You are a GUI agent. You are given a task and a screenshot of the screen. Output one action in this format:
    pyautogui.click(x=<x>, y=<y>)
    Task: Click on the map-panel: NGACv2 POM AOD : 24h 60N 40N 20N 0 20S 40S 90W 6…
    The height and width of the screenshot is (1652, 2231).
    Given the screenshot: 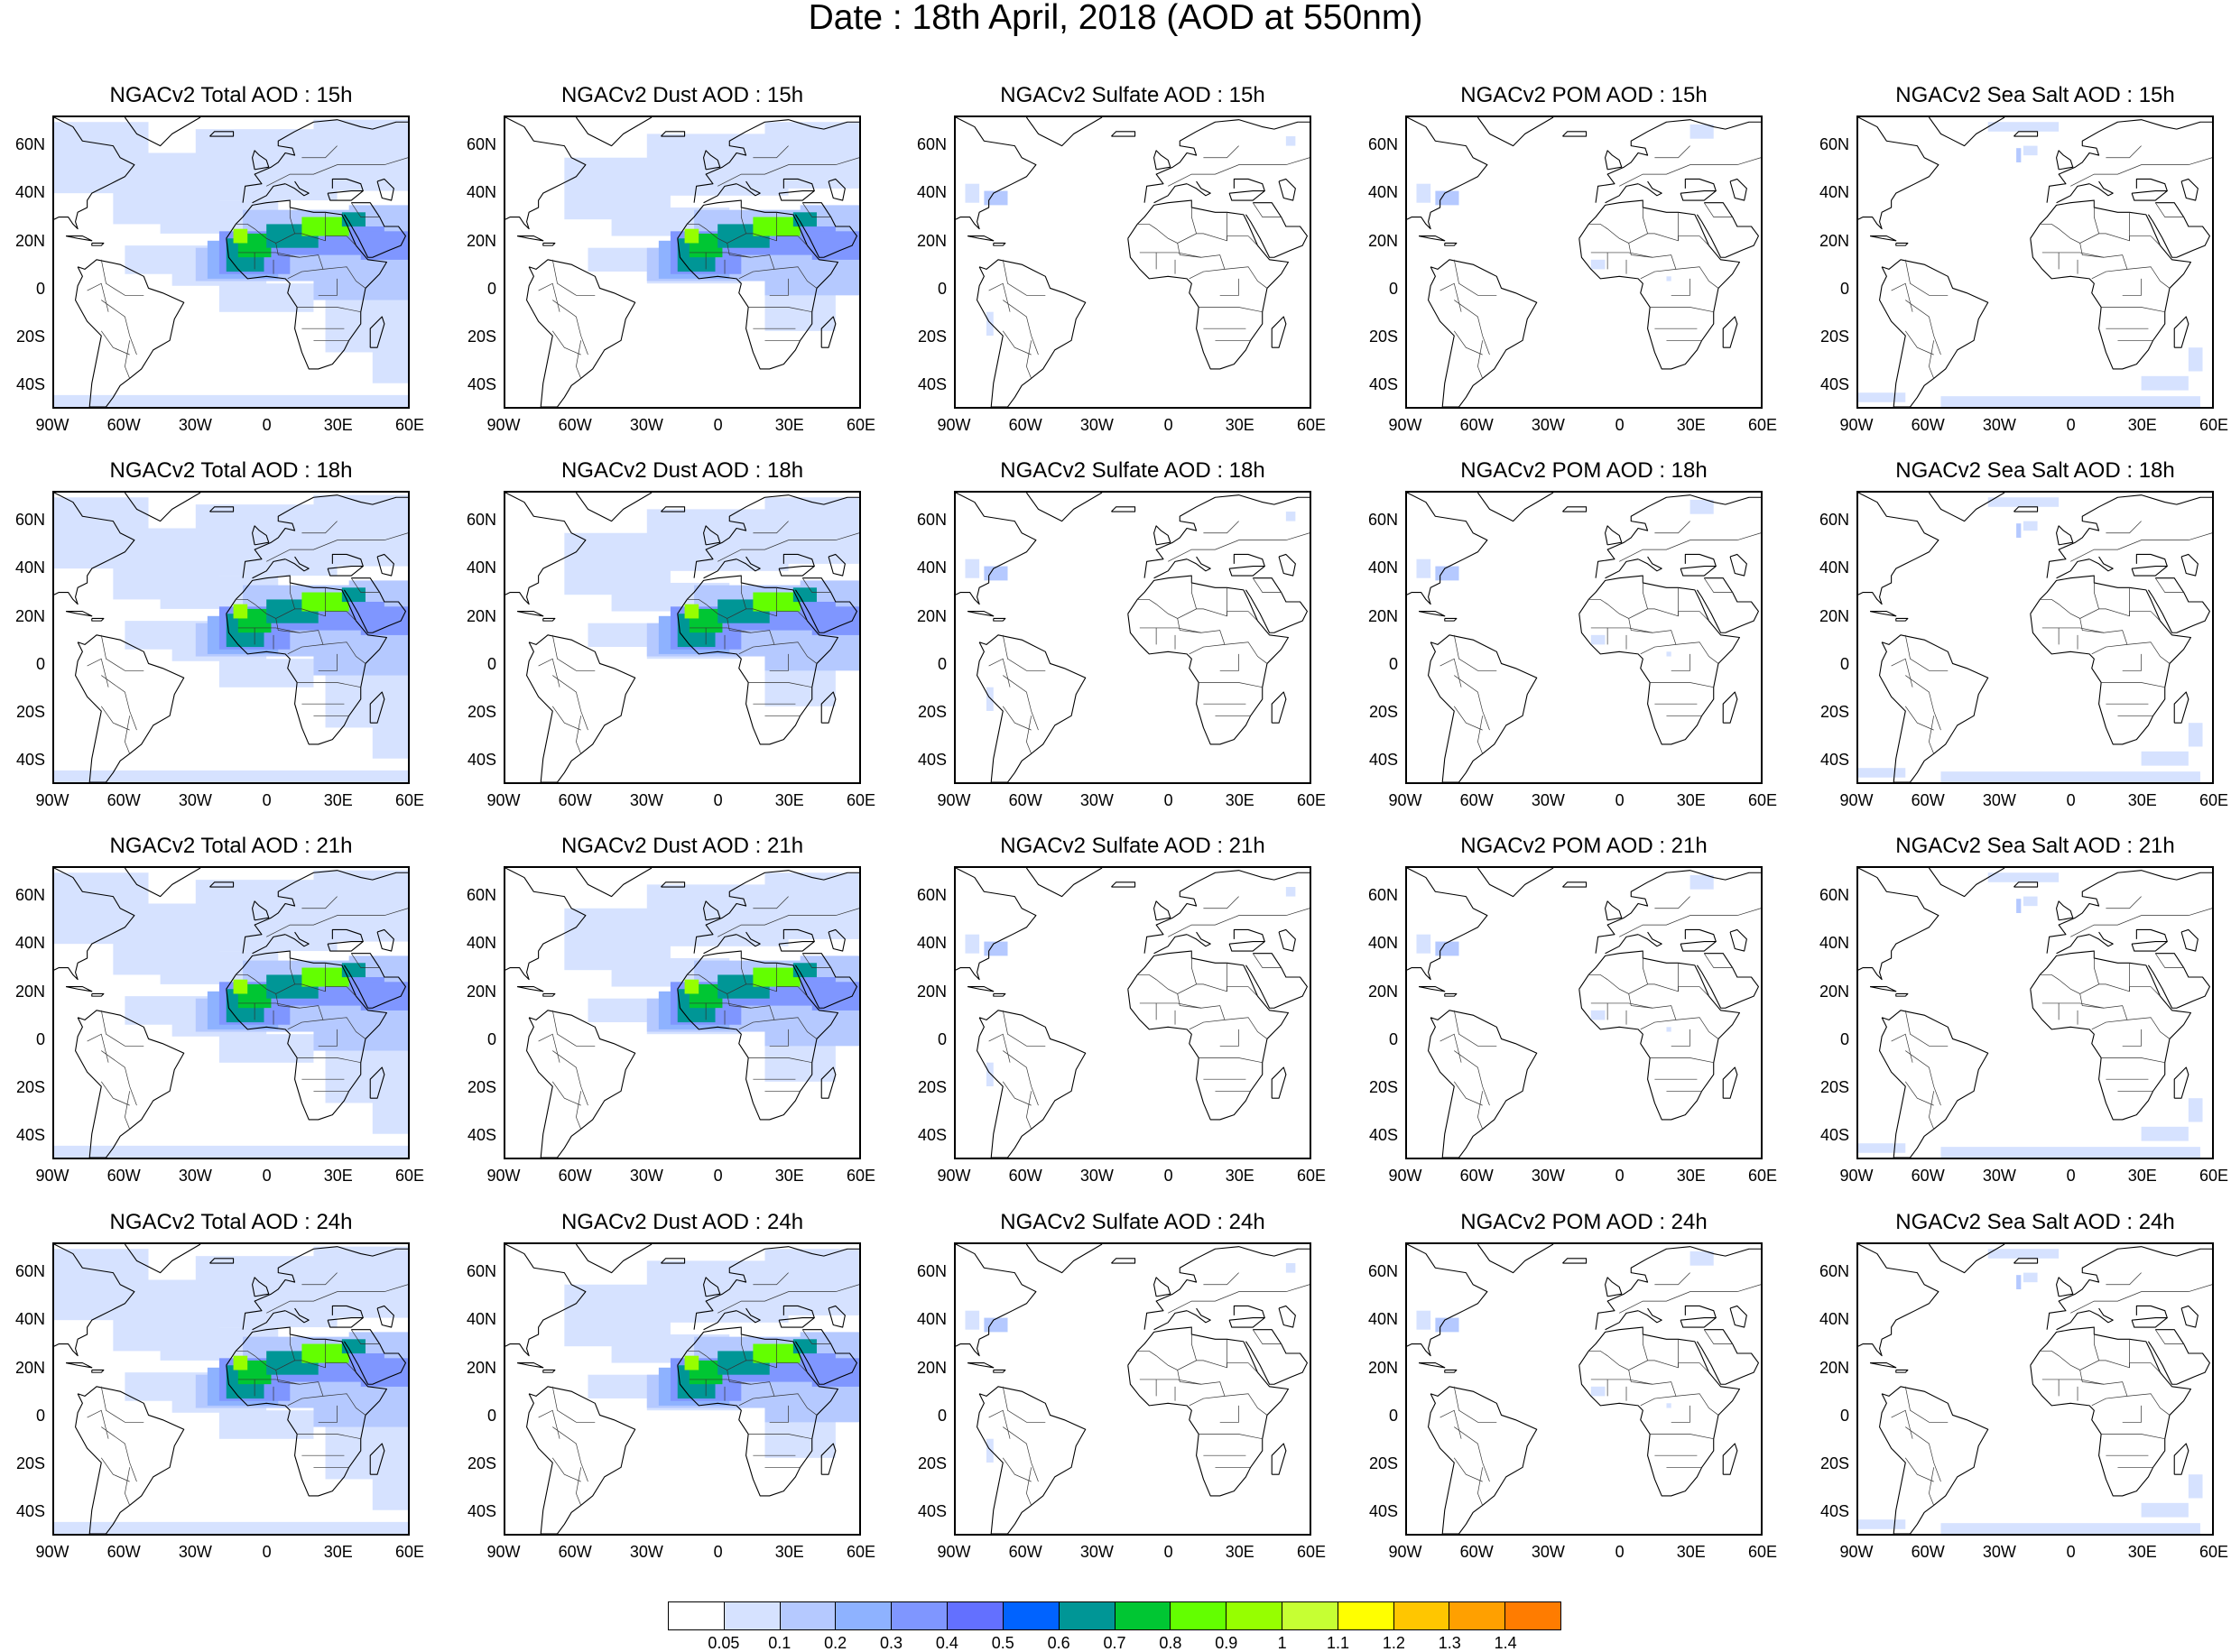 What is the action you would take?
    pyautogui.click(x=1565, y=1395)
    